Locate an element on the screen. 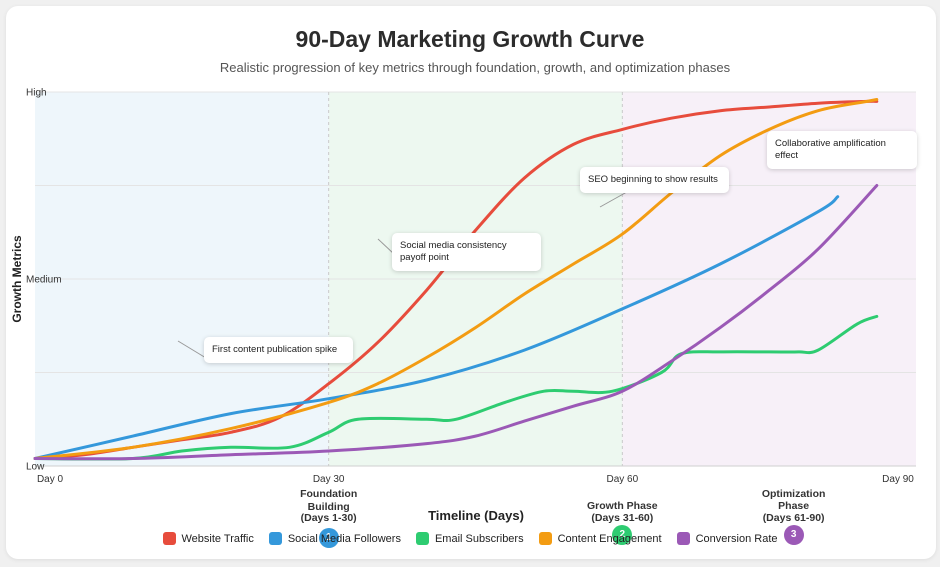  annotation-text: SEO beginning to show results is located at coordinates (653, 179).